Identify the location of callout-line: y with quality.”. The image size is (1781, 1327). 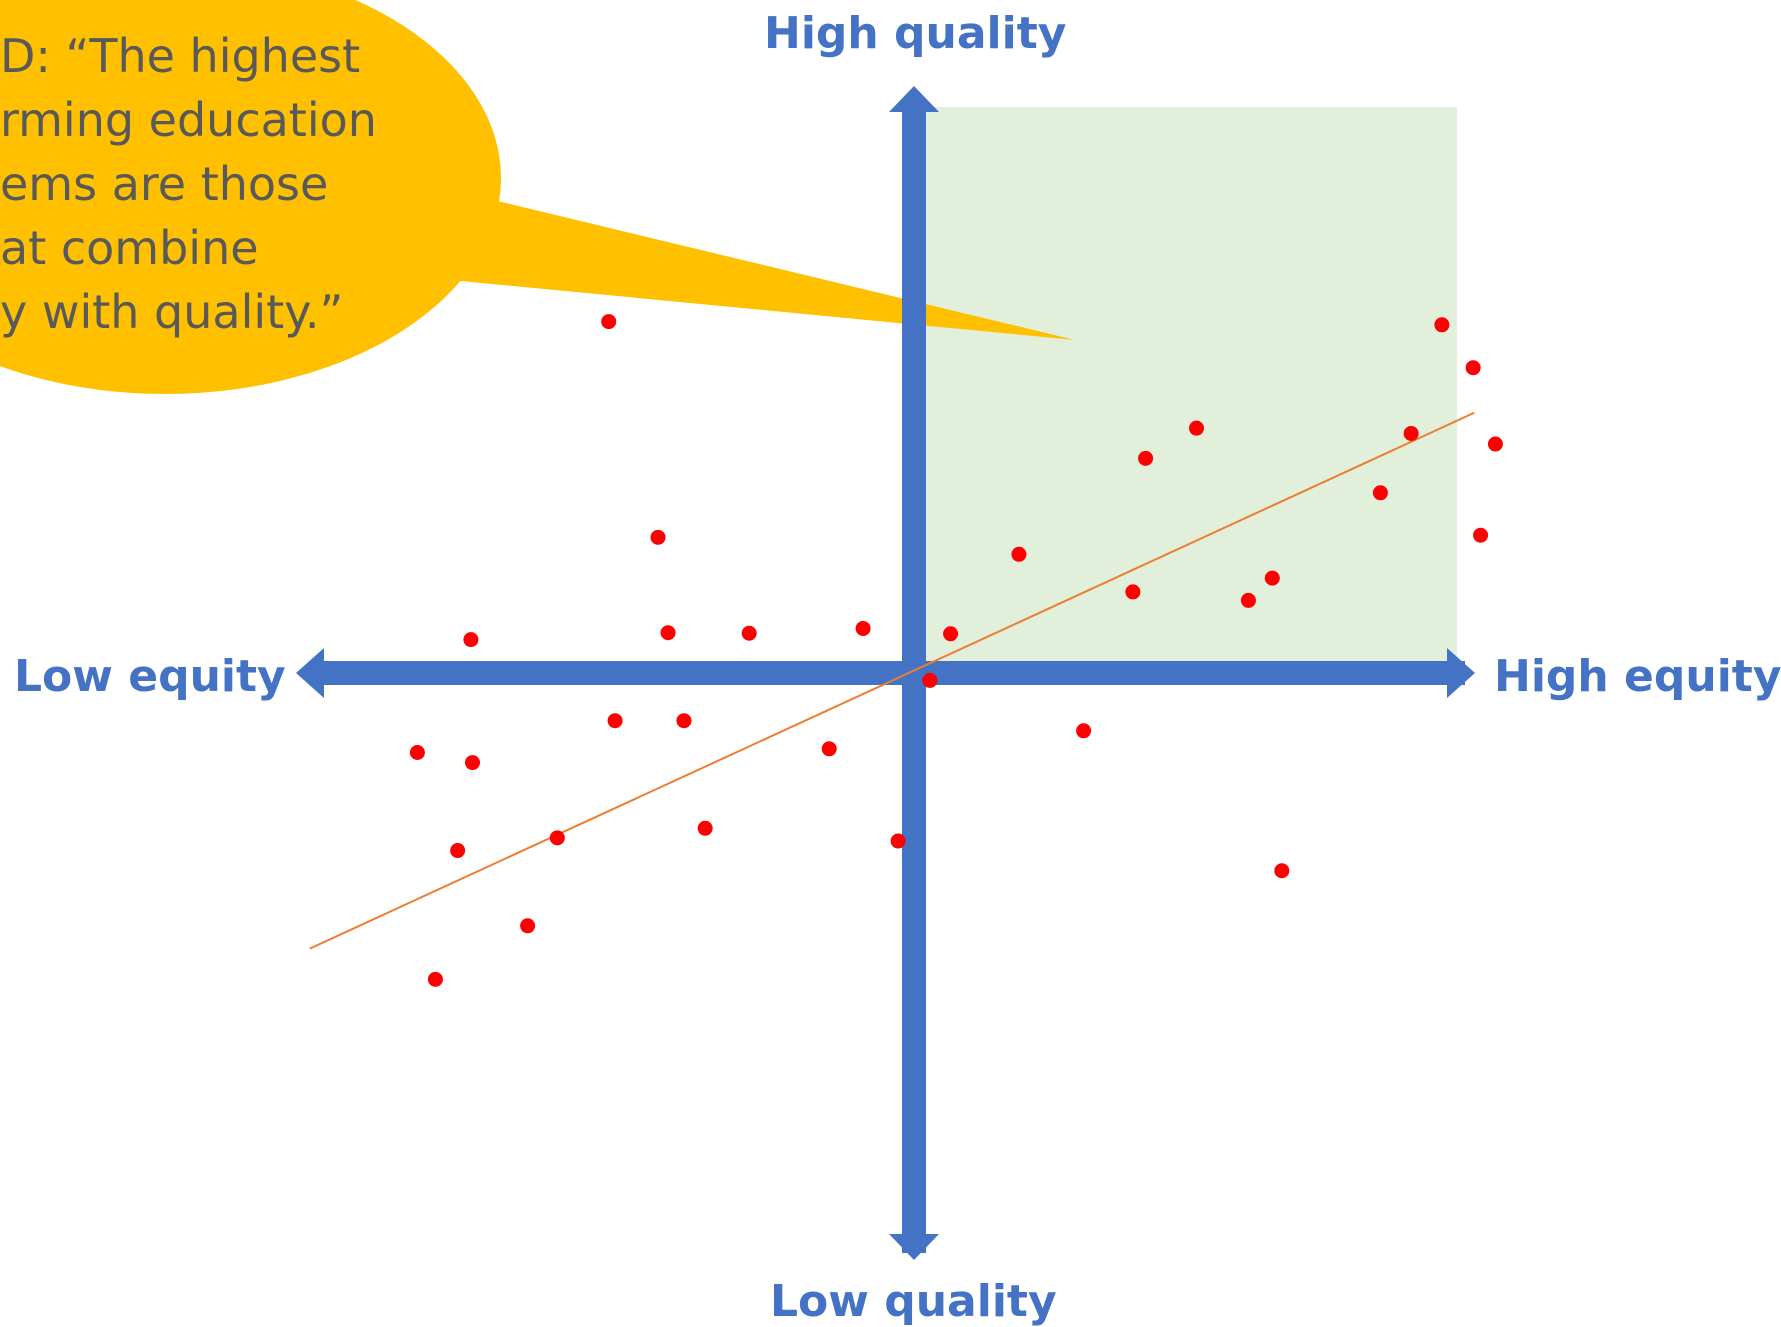
(172, 312).